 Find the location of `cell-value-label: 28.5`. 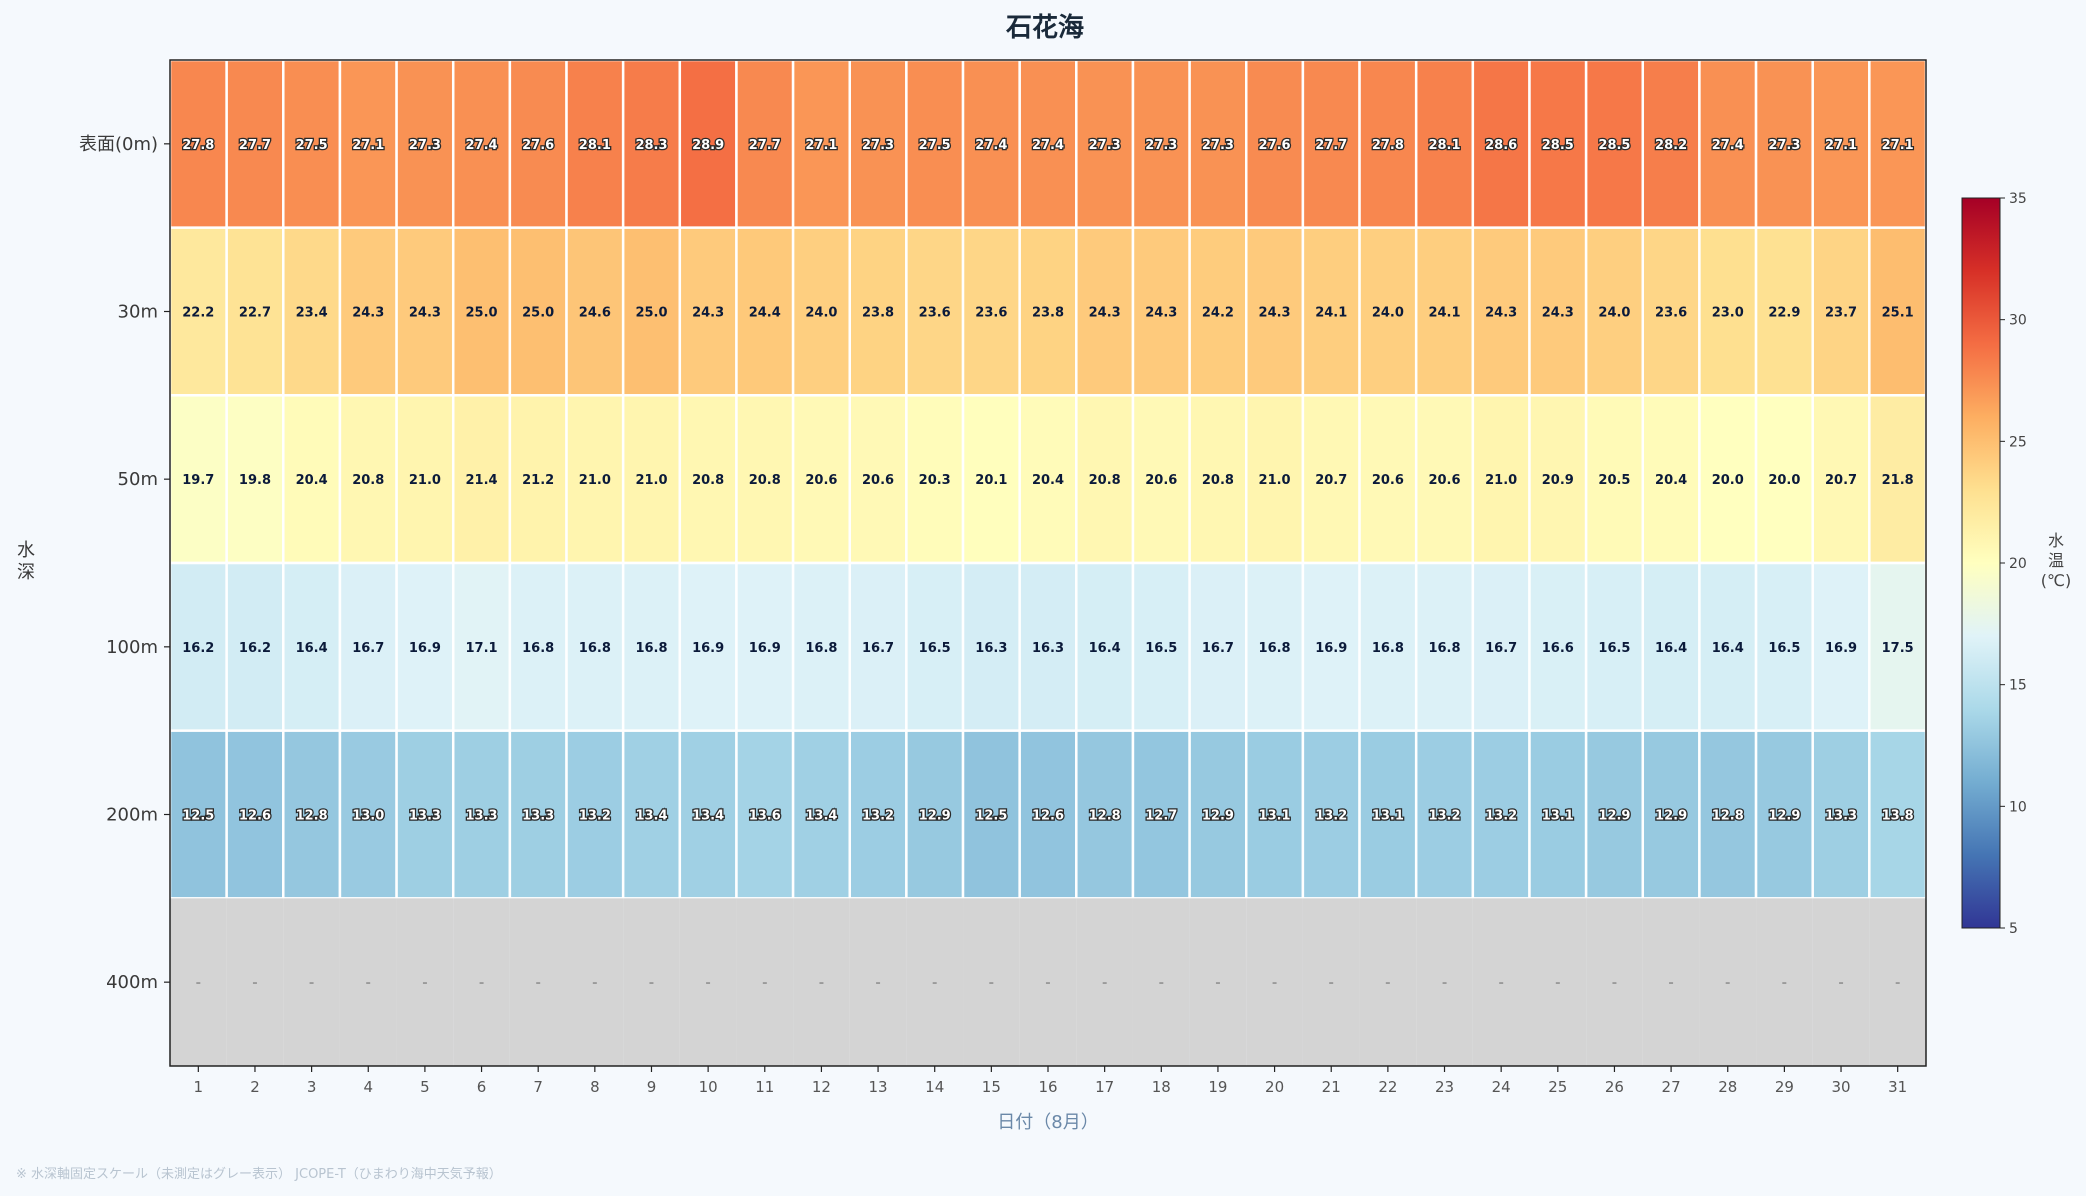

cell-value-label: 28.5 is located at coordinates (1614, 145).